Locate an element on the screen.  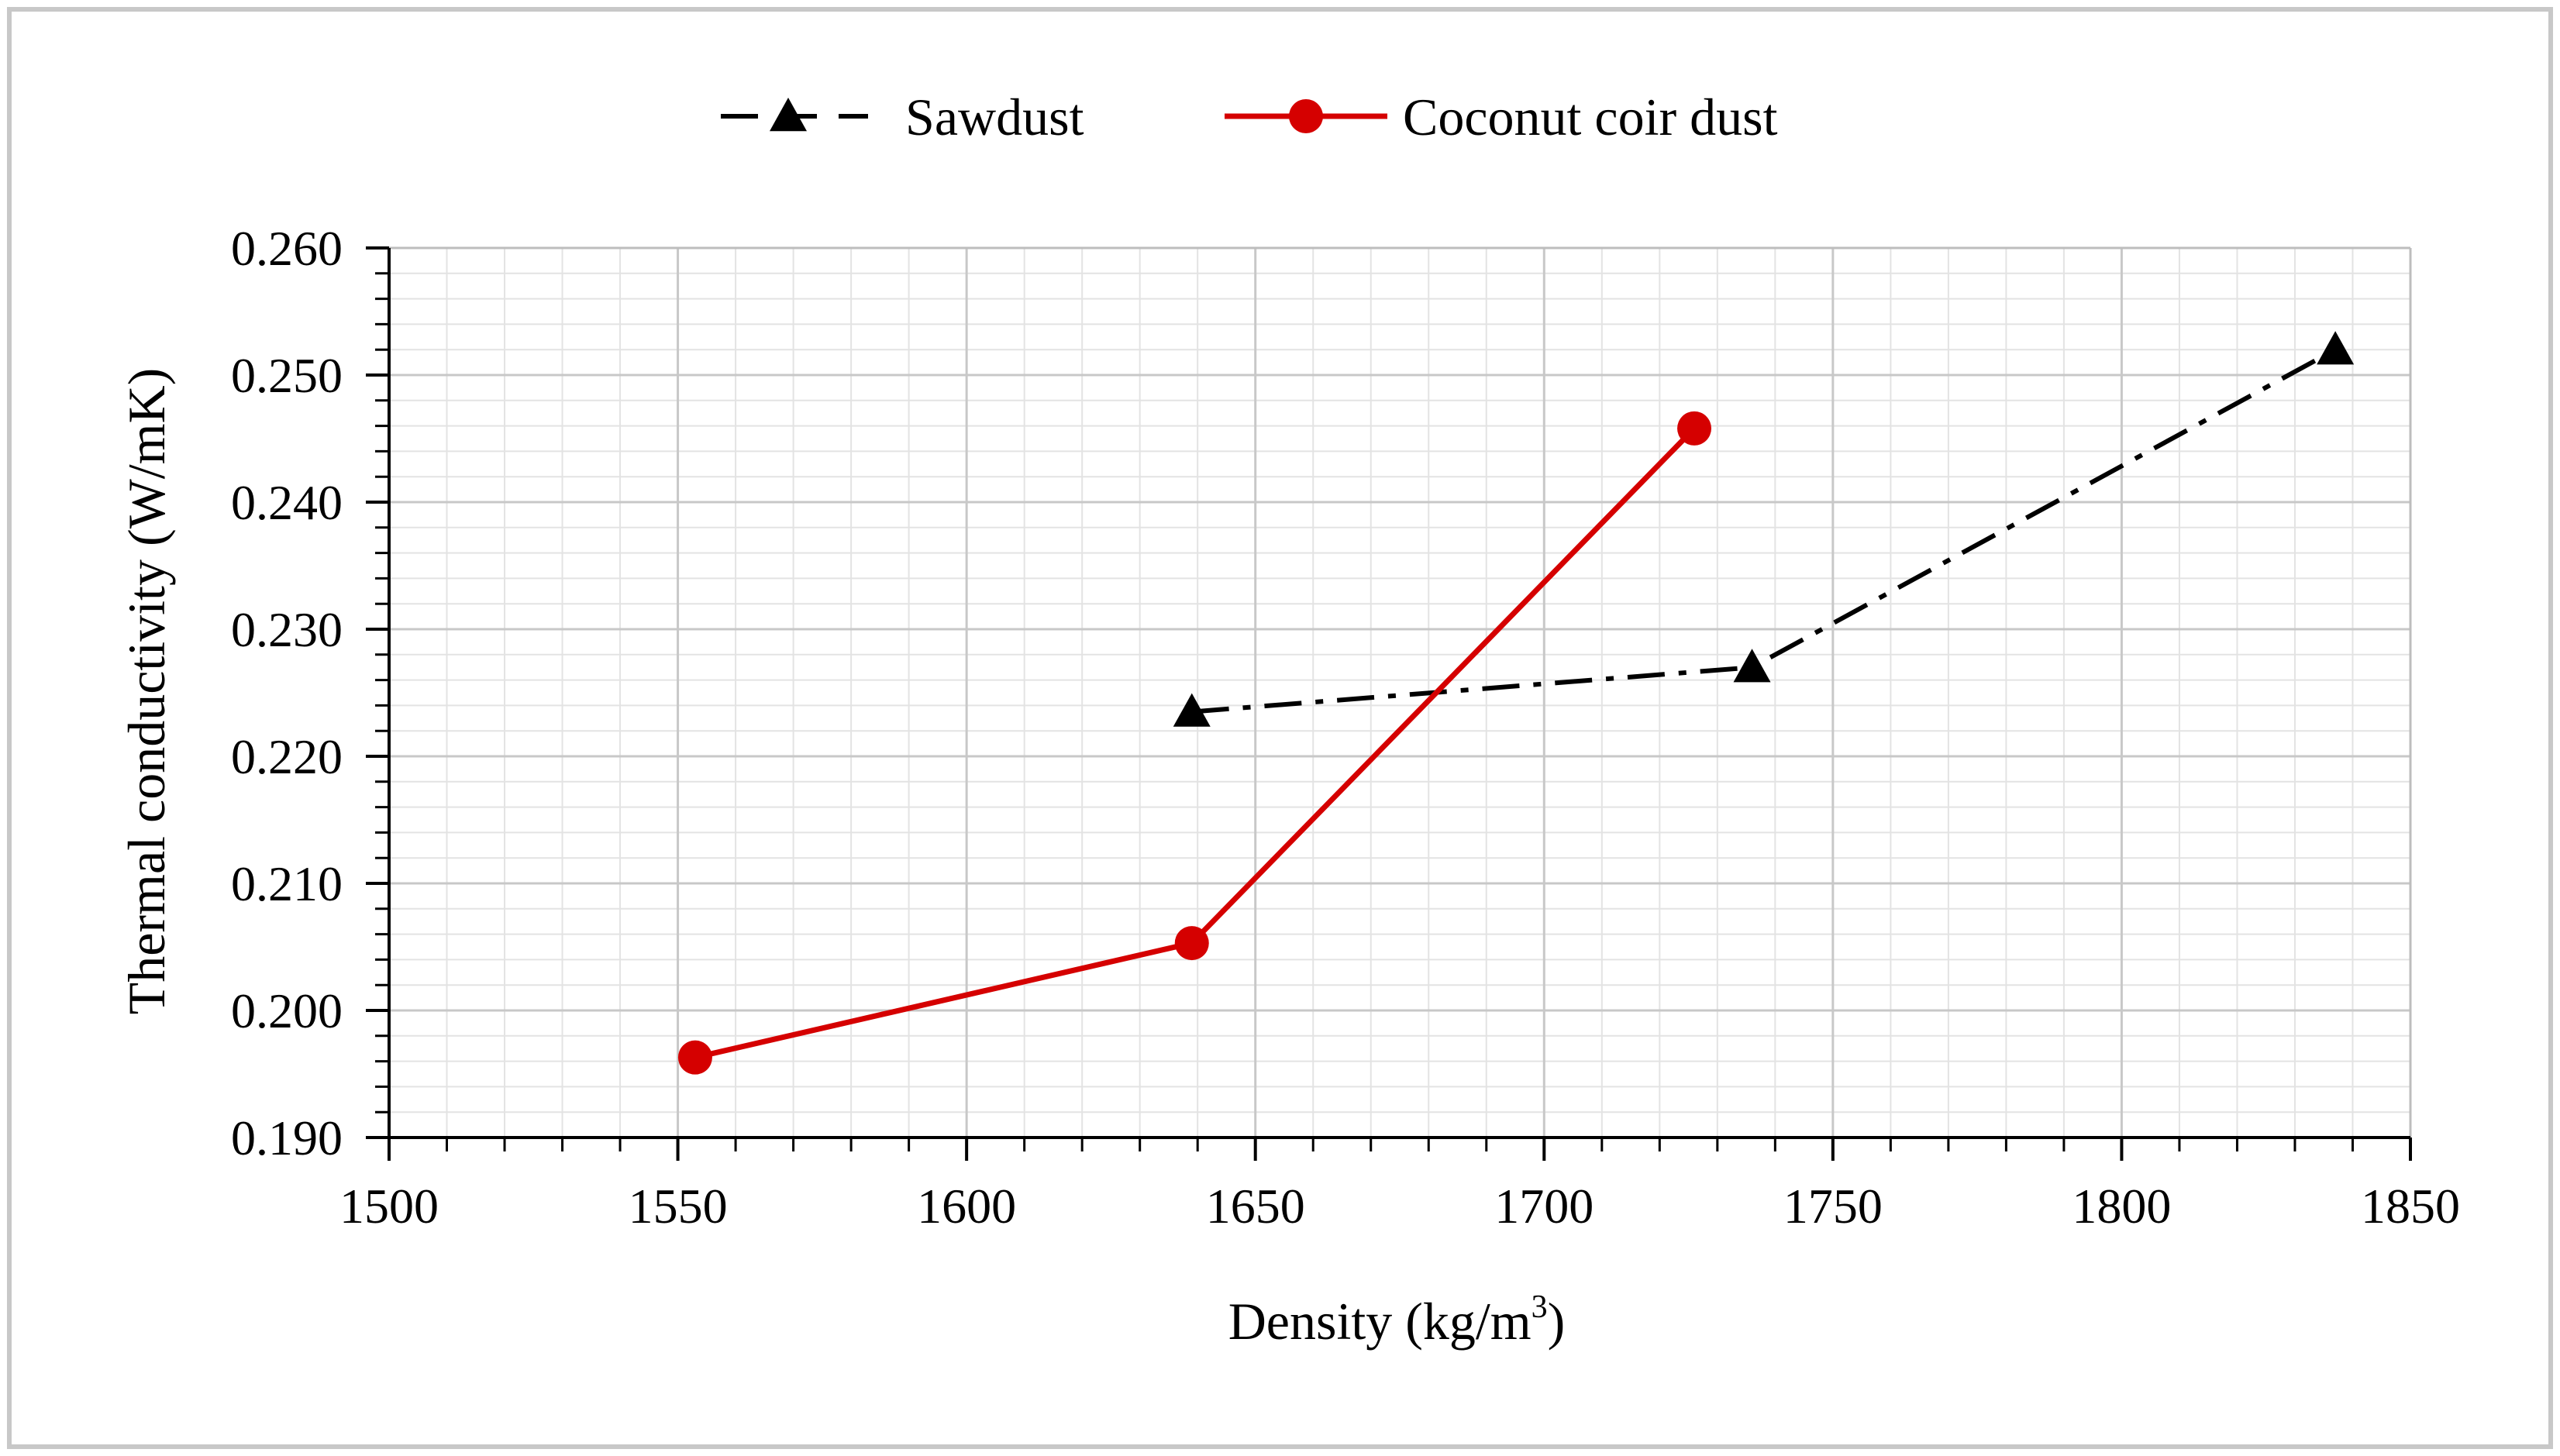
y-tick-label: 0.210 is located at coordinates (287, 884).